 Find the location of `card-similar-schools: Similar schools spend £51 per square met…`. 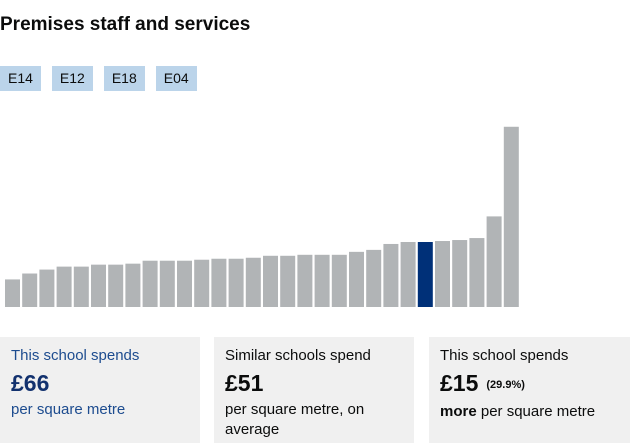

card-similar-schools: Similar schools spend £51 per square met… is located at coordinates (314, 390).